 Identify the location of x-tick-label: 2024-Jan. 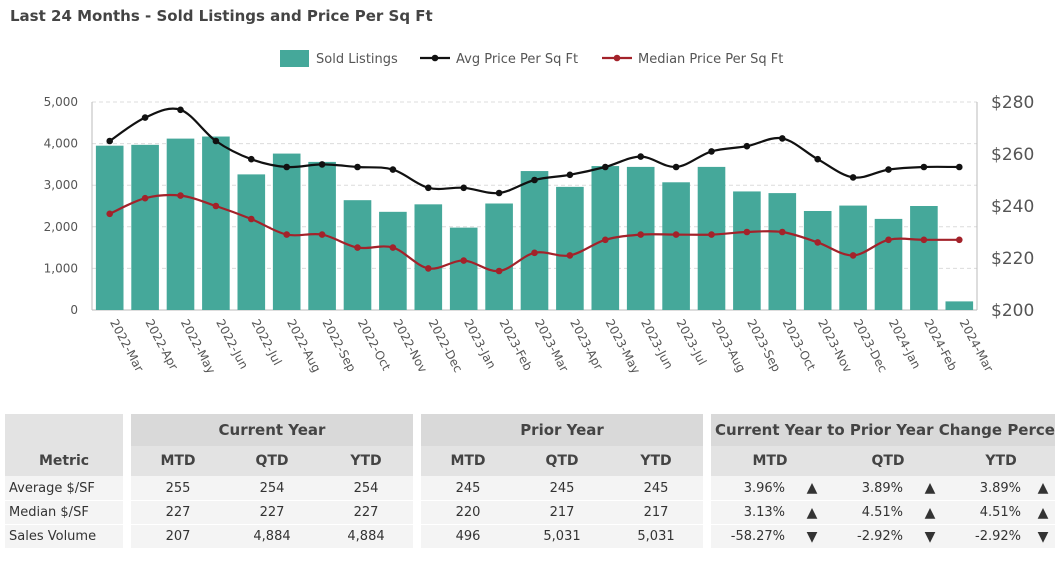
(905, 344).